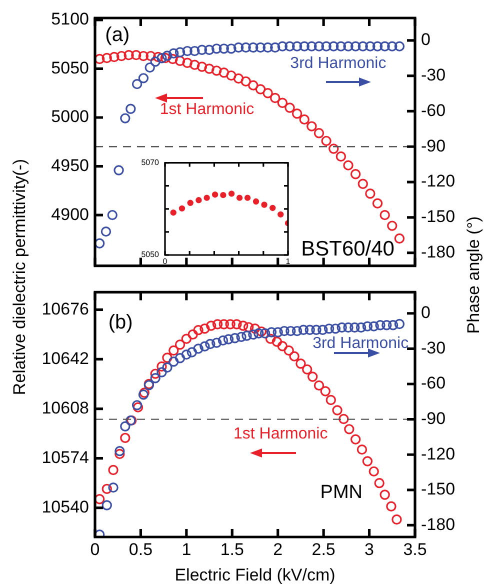  What do you see at coordinates (150, 163) in the screenshot?
I see `y-tick-label: 5070` at bounding box center [150, 163].